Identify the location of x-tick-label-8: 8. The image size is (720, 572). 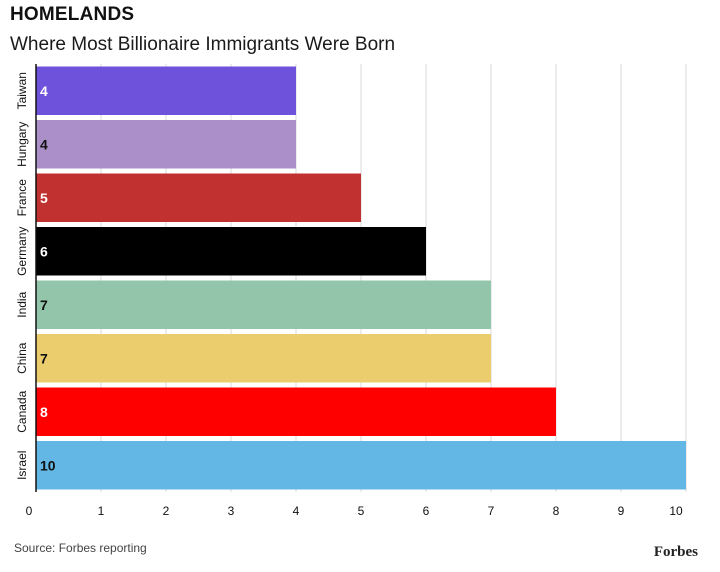
(556, 511).